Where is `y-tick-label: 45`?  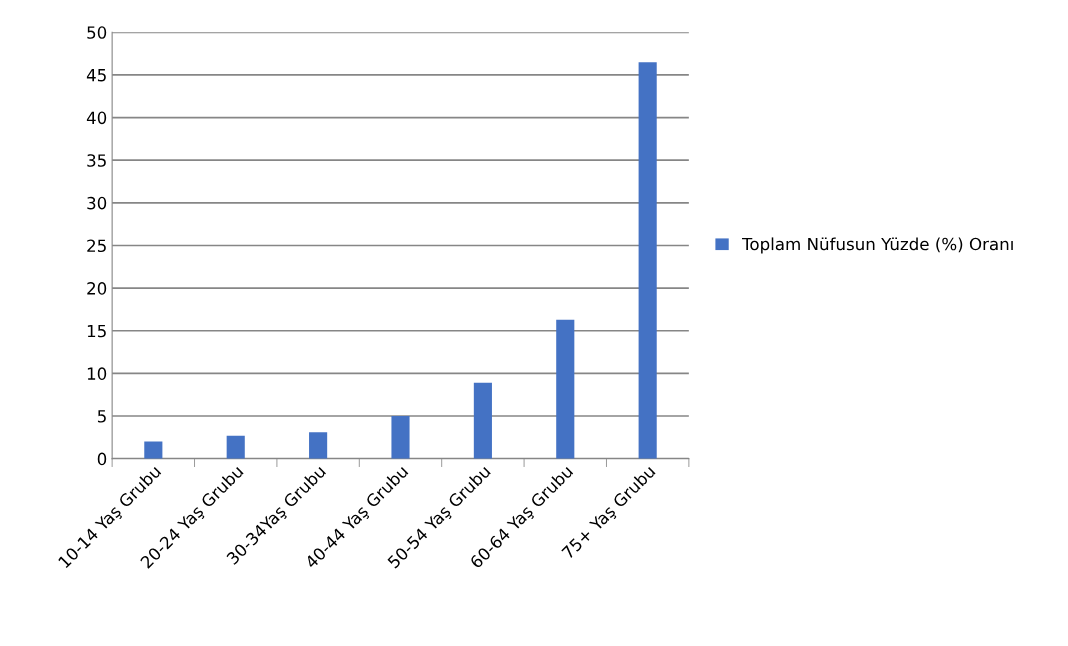 y-tick-label: 45 is located at coordinates (96, 75).